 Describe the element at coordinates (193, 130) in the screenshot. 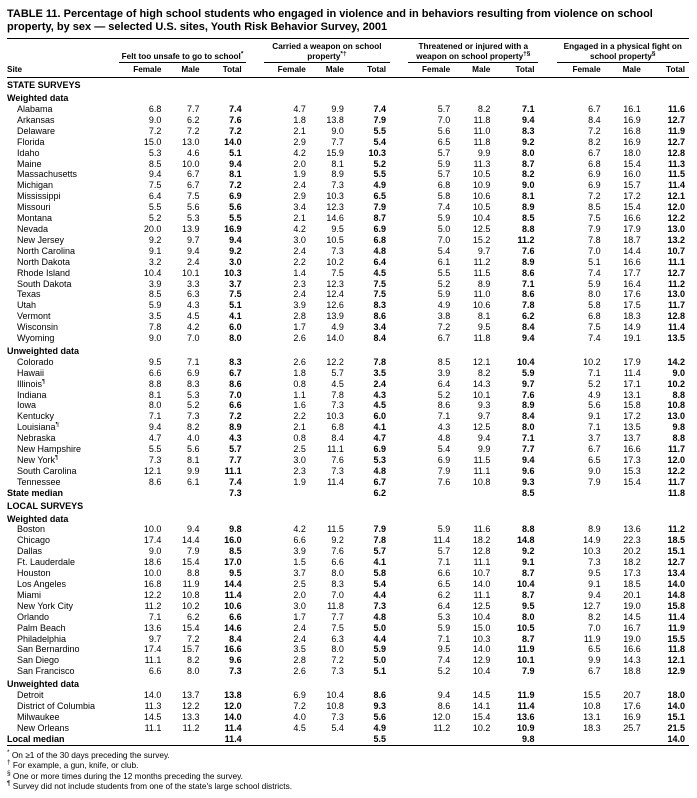

I see `value: 7.2` at that location.